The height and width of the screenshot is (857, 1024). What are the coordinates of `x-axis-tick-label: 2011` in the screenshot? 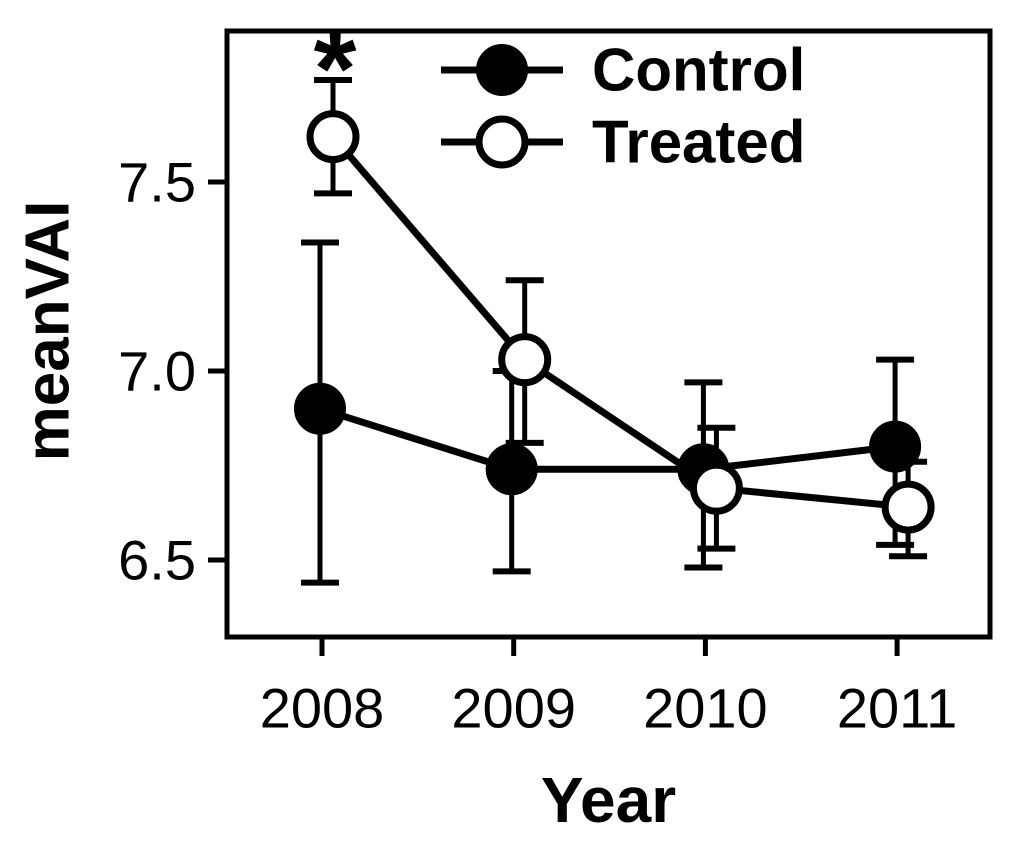 It's located at (897, 708).